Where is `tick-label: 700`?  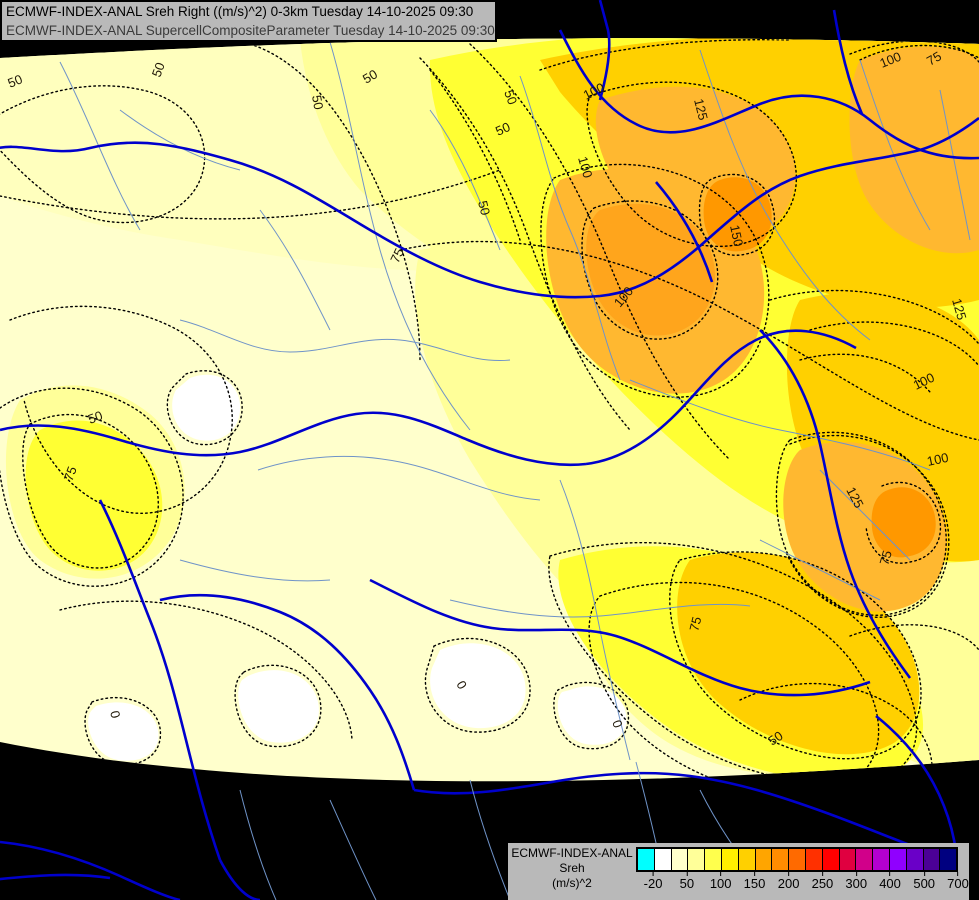 tick-label: 700 is located at coordinates (958, 883).